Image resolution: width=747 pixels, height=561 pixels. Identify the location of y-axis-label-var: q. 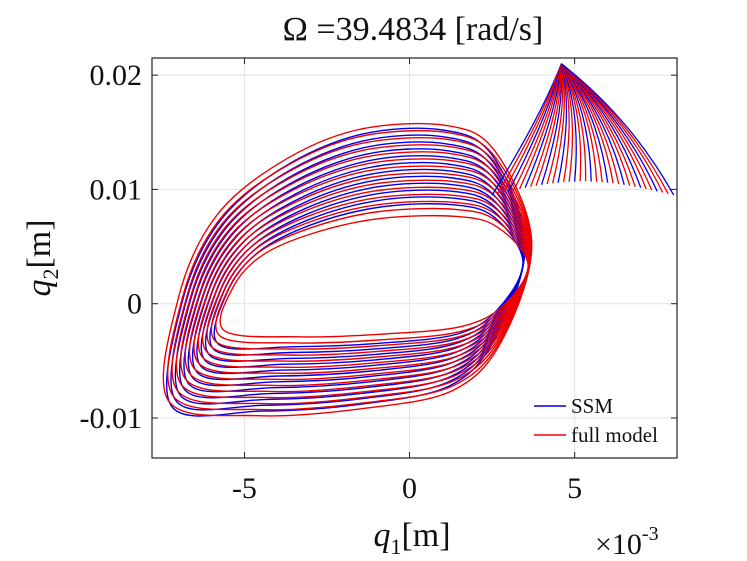
(39, 288).